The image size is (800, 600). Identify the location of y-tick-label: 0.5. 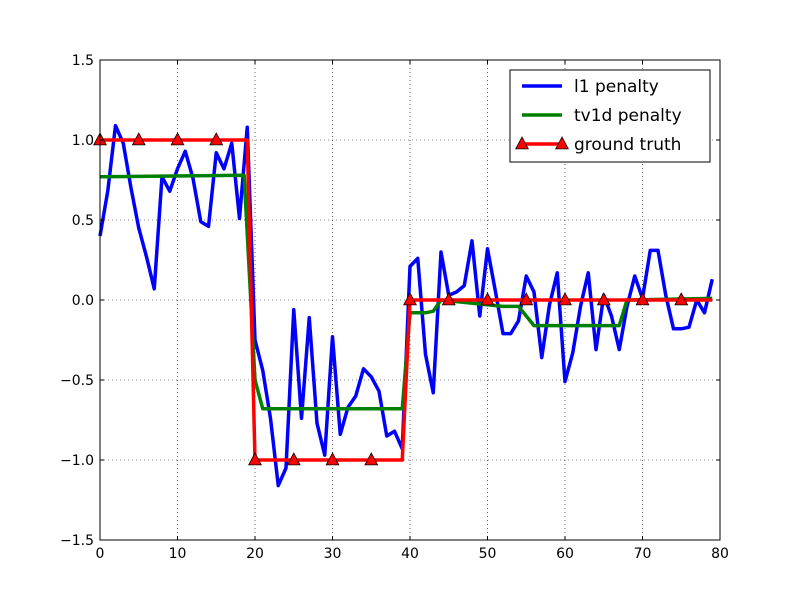
(83, 221).